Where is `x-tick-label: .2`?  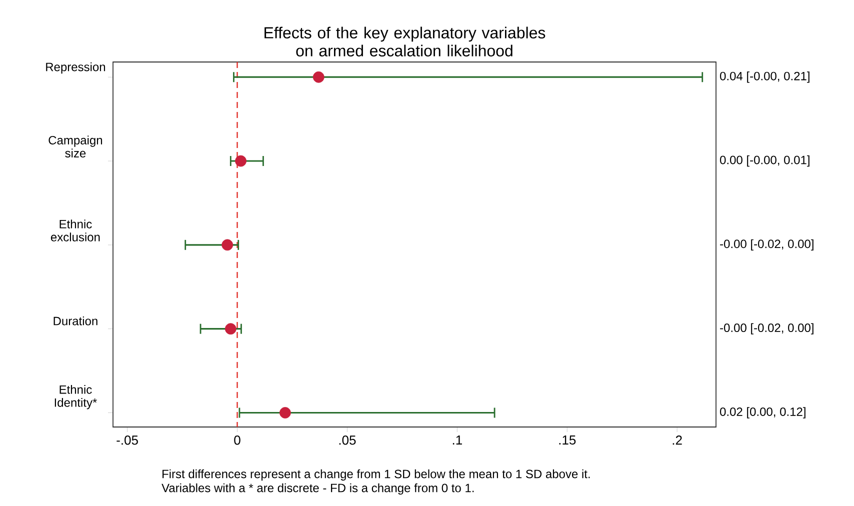 x-tick-label: .2 is located at coordinates (677, 440).